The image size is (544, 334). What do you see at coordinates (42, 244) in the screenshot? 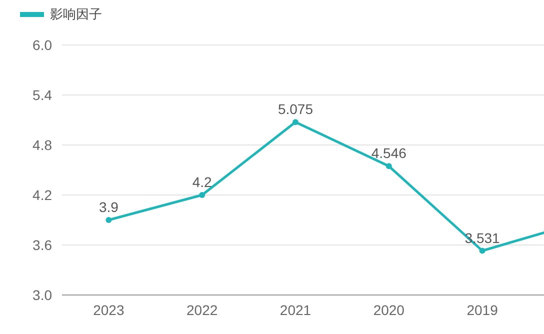
I see `y-tick-label: 3.6` at bounding box center [42, 244].